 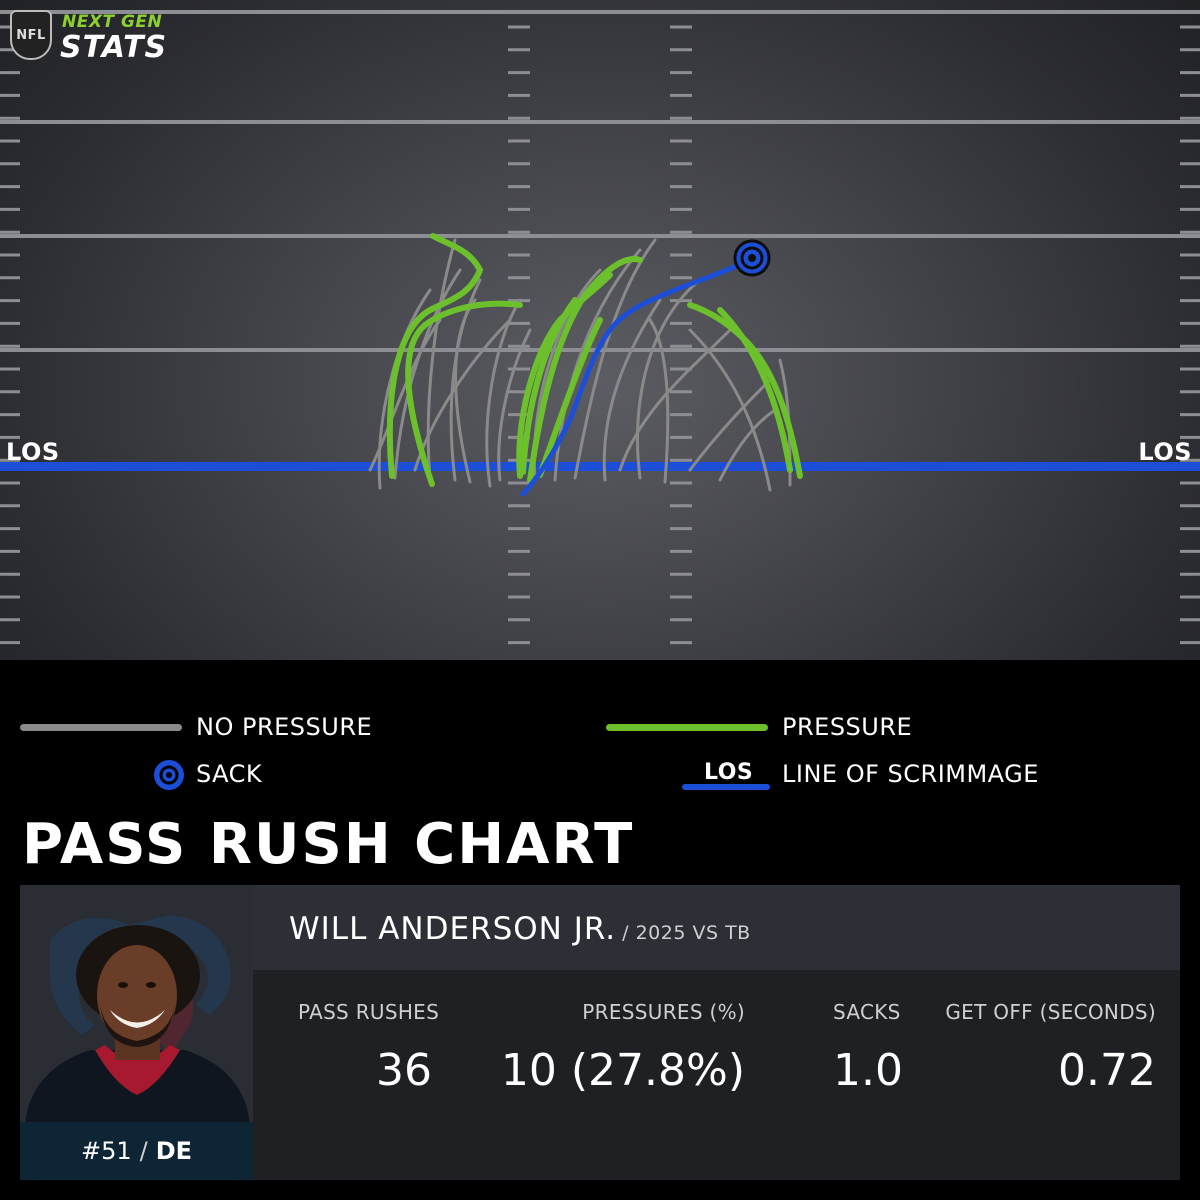 What do you see at coordinates (726, 787) in the screenshot?
I see `legend-los-line` at bounding box center [726, 787].